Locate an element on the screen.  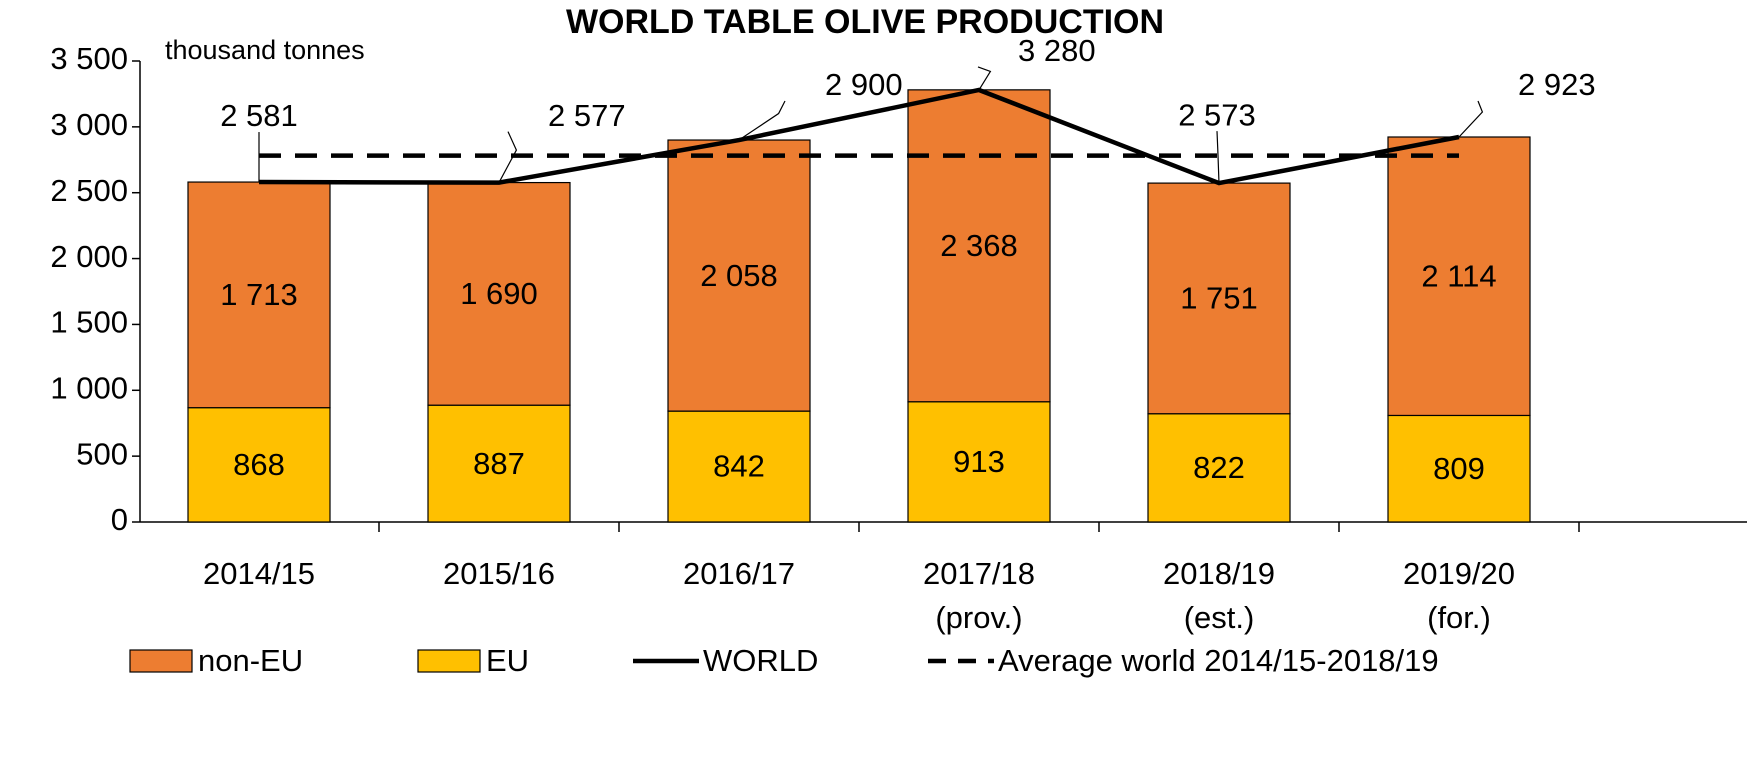
data-label: 868 is located at coordinates (259, 464).